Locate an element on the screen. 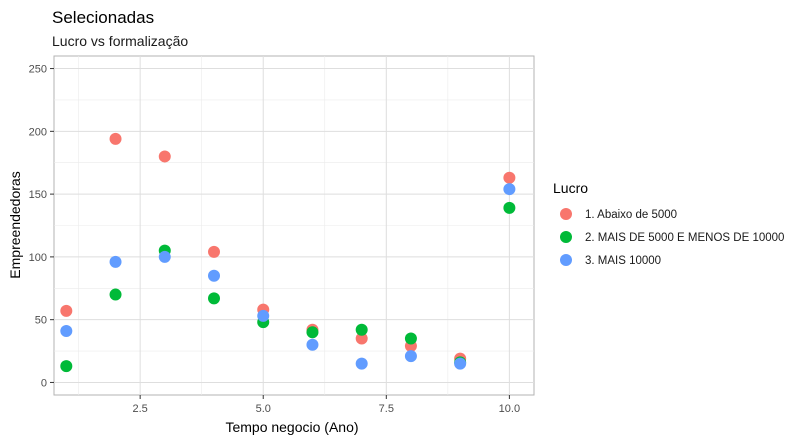  y-tick-label: 50 is located at coordinates (41, 321).